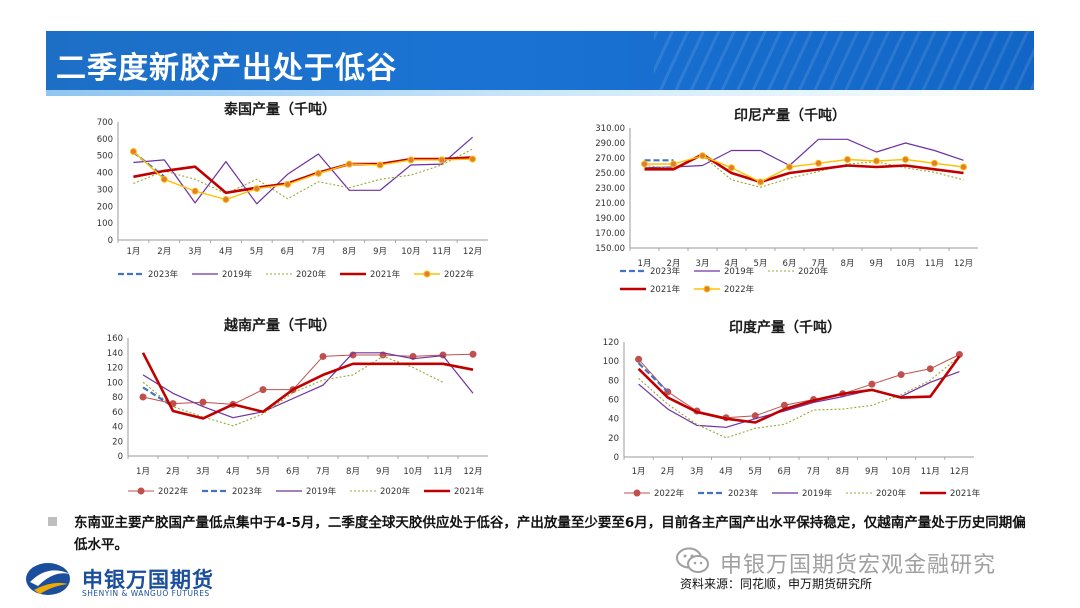 The image size is (1080, 608). What do you see at coordinates (732, 264) in the screenshot?
I see `x-tick-label: 4月` at bounding box center [732, 264].